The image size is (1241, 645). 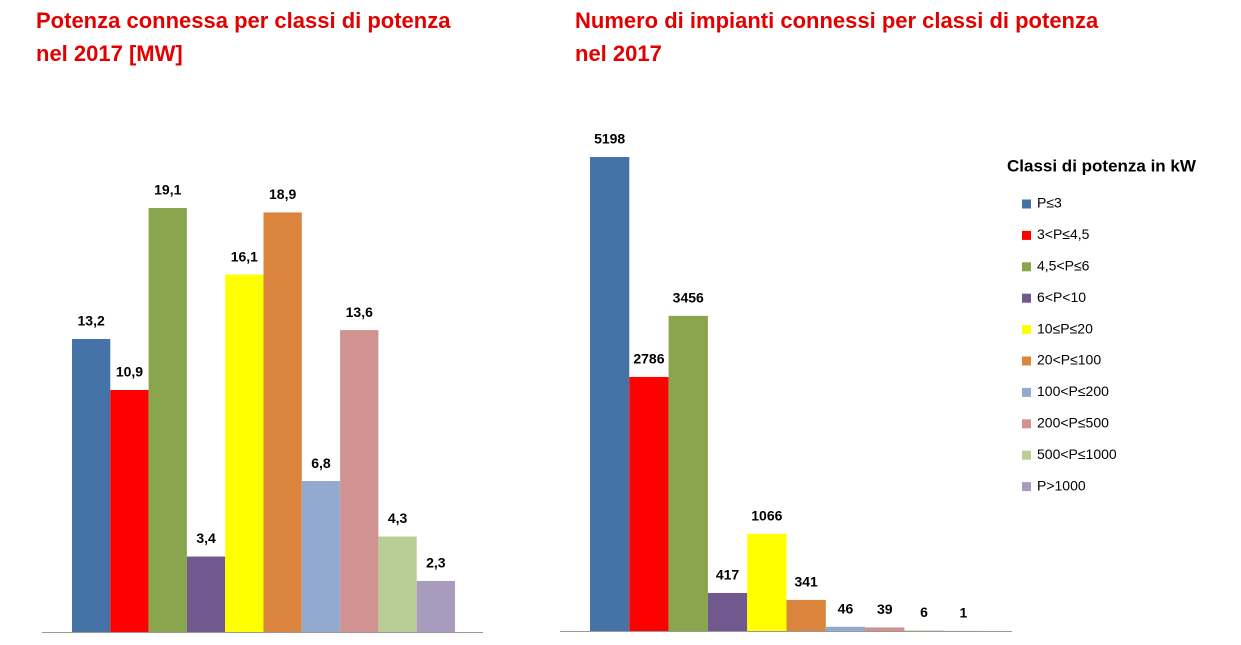 I want to click on legend-label: 20<P≤100, so click(x=1069, y=360).